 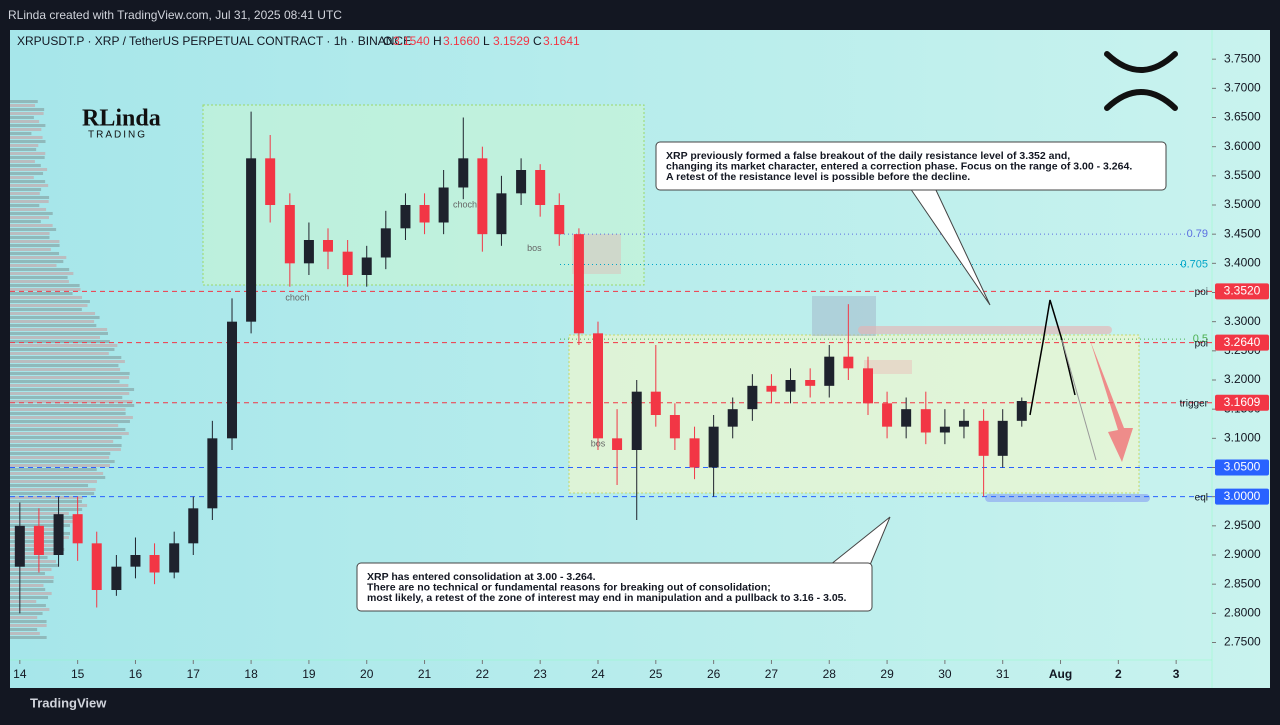 What do you see at coordinates (830, 674) in the screenshot?
I see `x-tick-label: 28` at bounding box center [830, 674].